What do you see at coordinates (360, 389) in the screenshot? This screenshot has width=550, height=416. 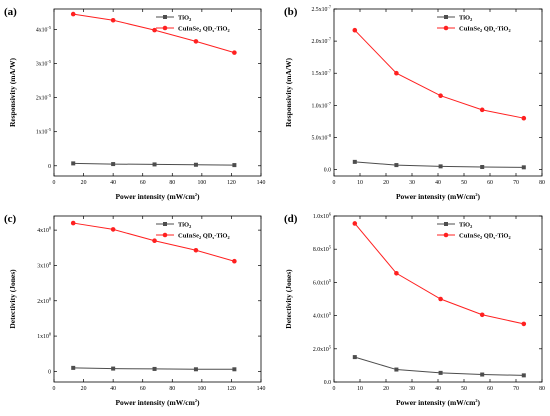 I see `x-tick-label: 10` at bounding box center [360, 389].